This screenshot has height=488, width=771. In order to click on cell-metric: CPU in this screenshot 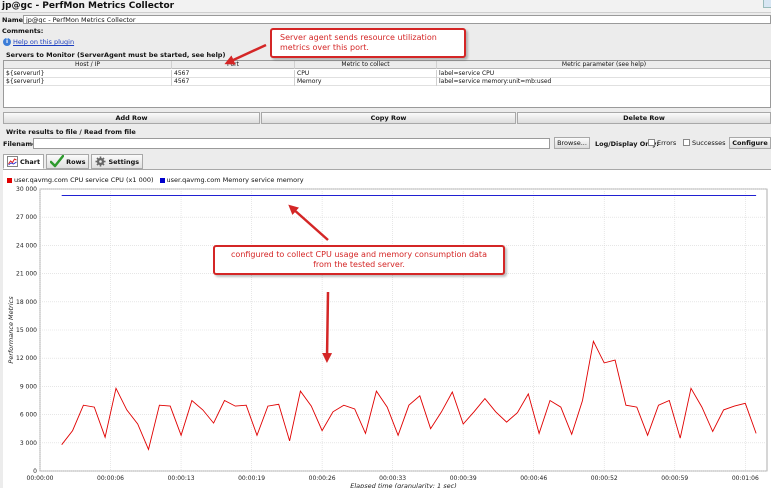, I will do `click(366, 74)`.